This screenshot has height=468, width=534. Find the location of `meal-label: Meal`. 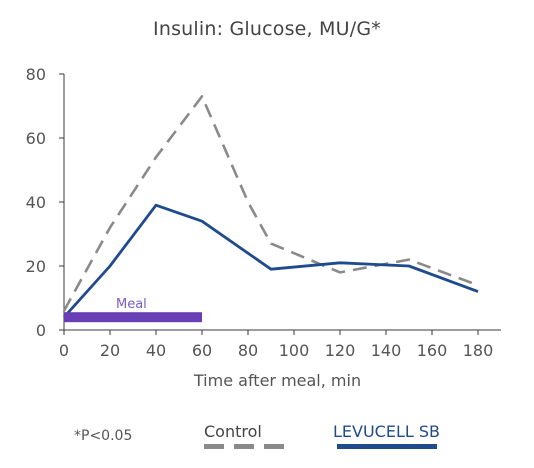

meal-label: Meal is located at coordinates (131, 304).